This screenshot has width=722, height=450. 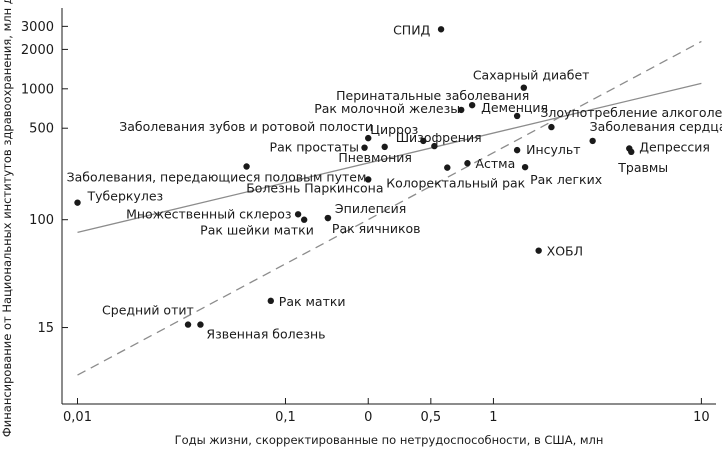 I want to click on data-point-label: Шизофрения, so click(x=439, y=137).